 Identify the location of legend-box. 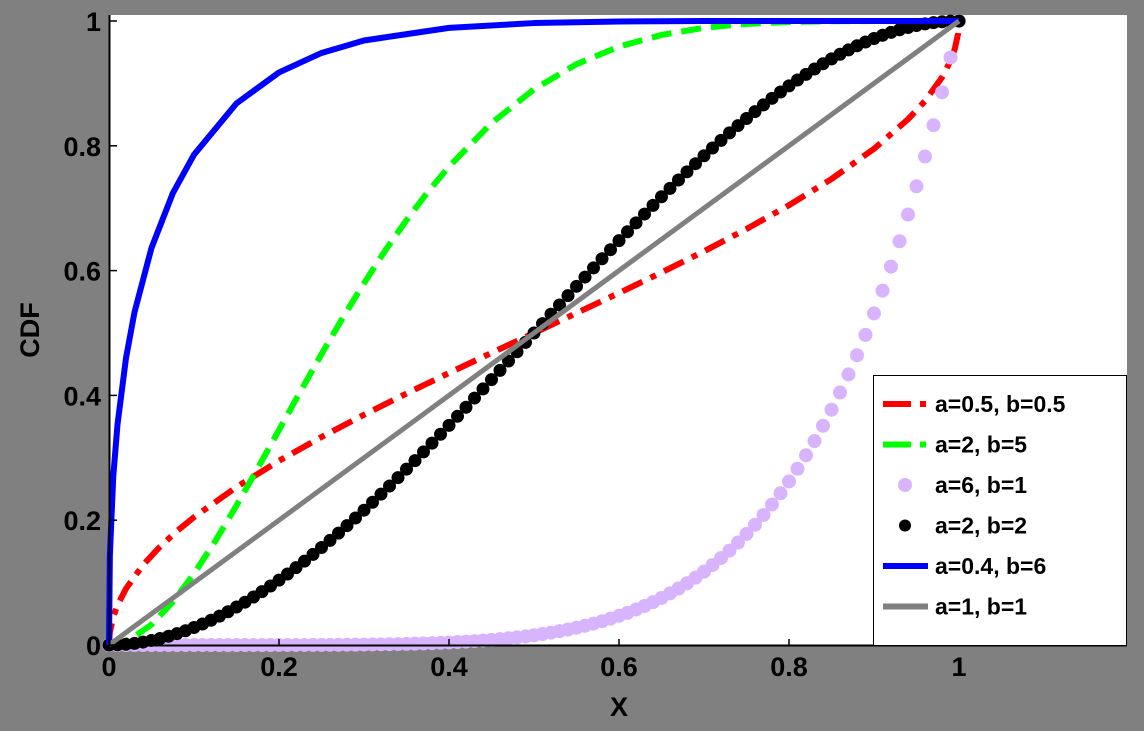
(1000, 510).